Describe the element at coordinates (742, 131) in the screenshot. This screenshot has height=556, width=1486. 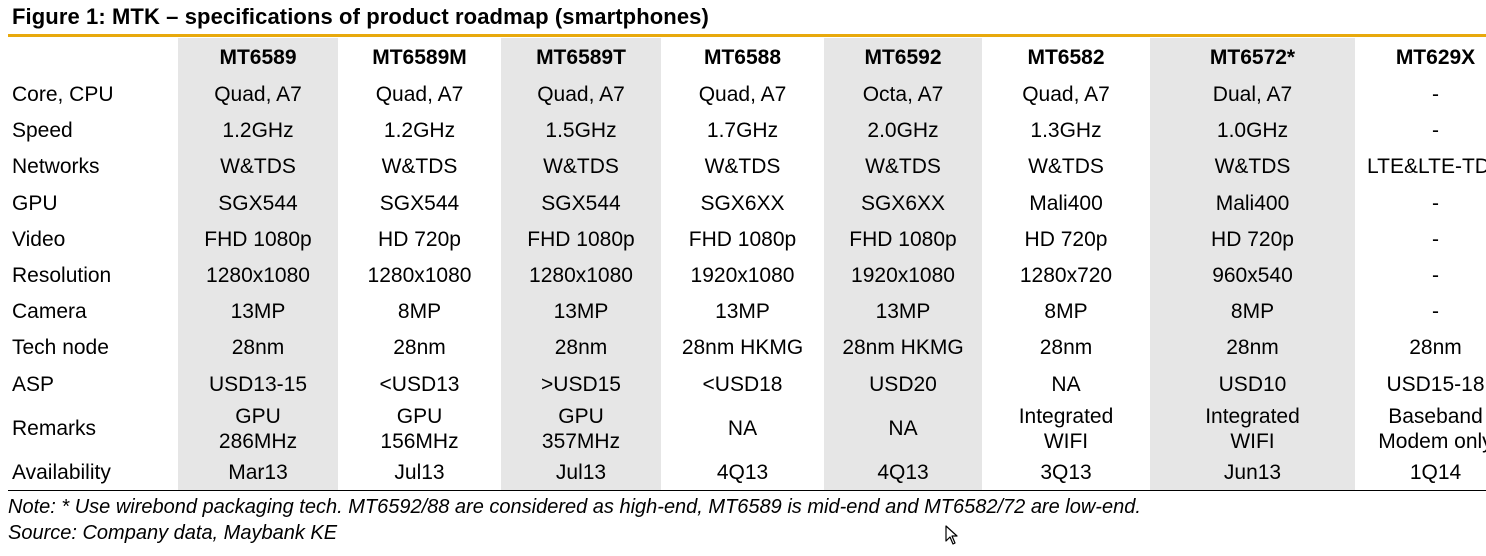
I see `table-cell: 1.7GHz` at that location.